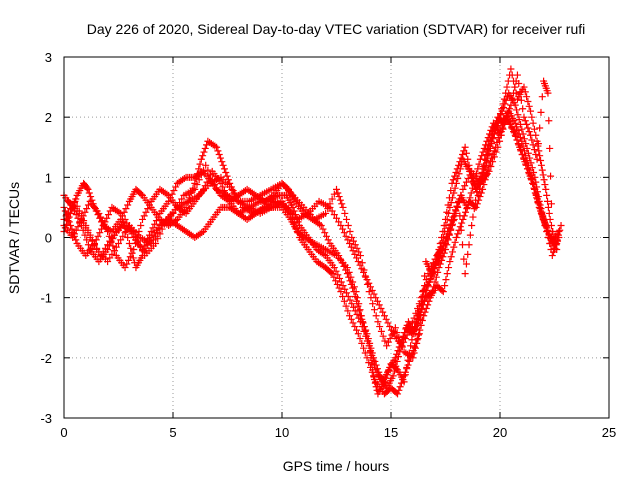 This screenshot has height=480, width=640. I want to click on y-tick-label: 0, so click(48, 238).